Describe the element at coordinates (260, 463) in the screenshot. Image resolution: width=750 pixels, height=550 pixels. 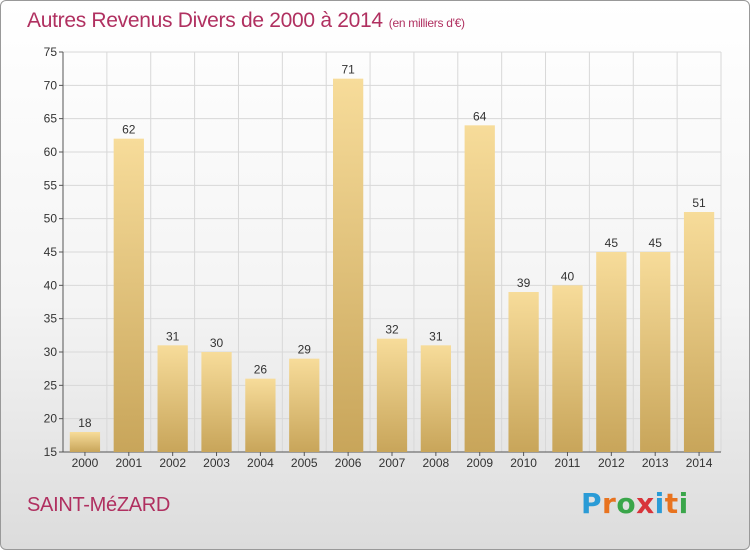
I see `x-tick-label: 2004` at that location.